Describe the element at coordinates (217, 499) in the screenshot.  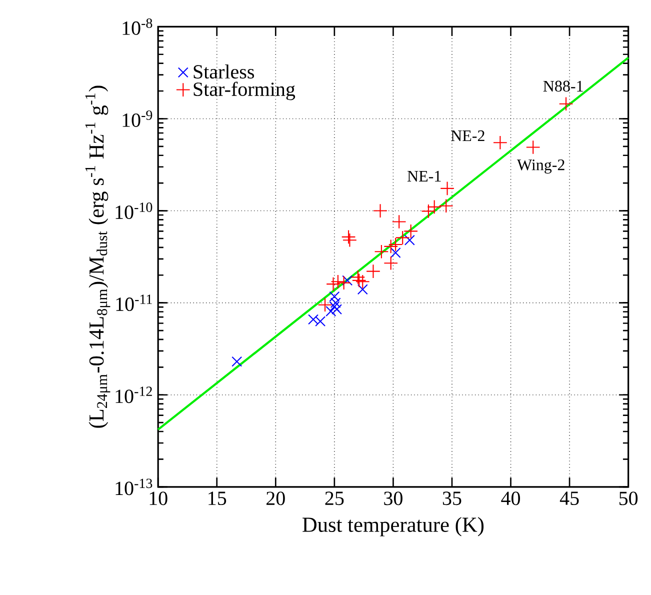
I see `x-tick-label: 15` at that location.